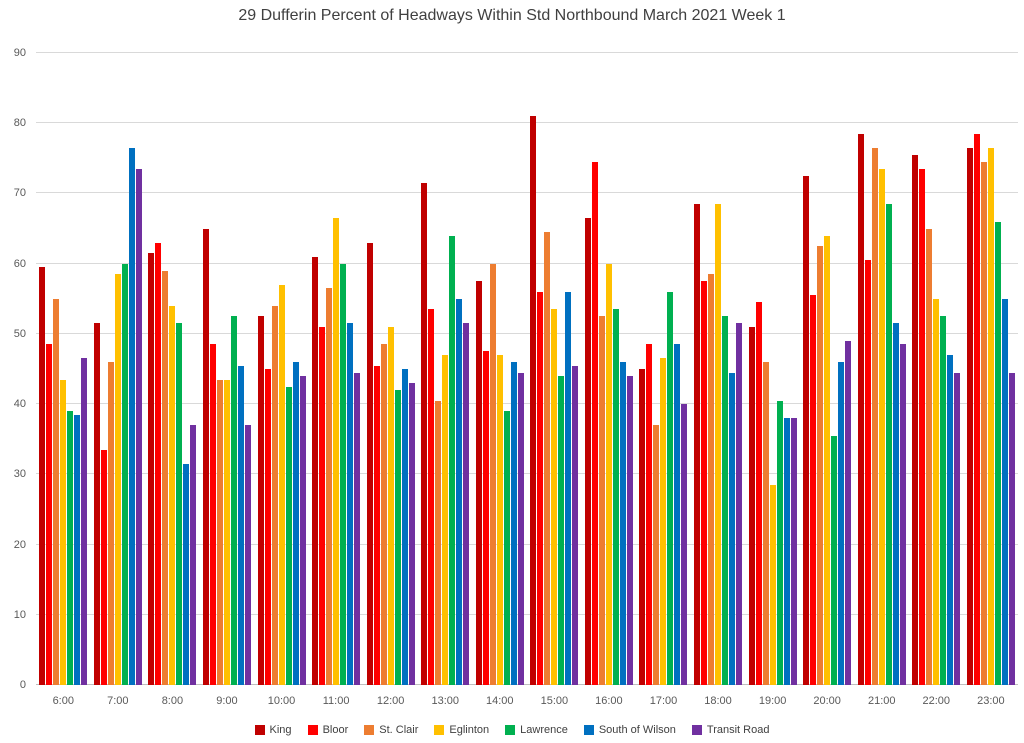 This screenshot has width=1024, height=743. I want to click on legend-item-st-clair: St. Clair, so click(391, 730).